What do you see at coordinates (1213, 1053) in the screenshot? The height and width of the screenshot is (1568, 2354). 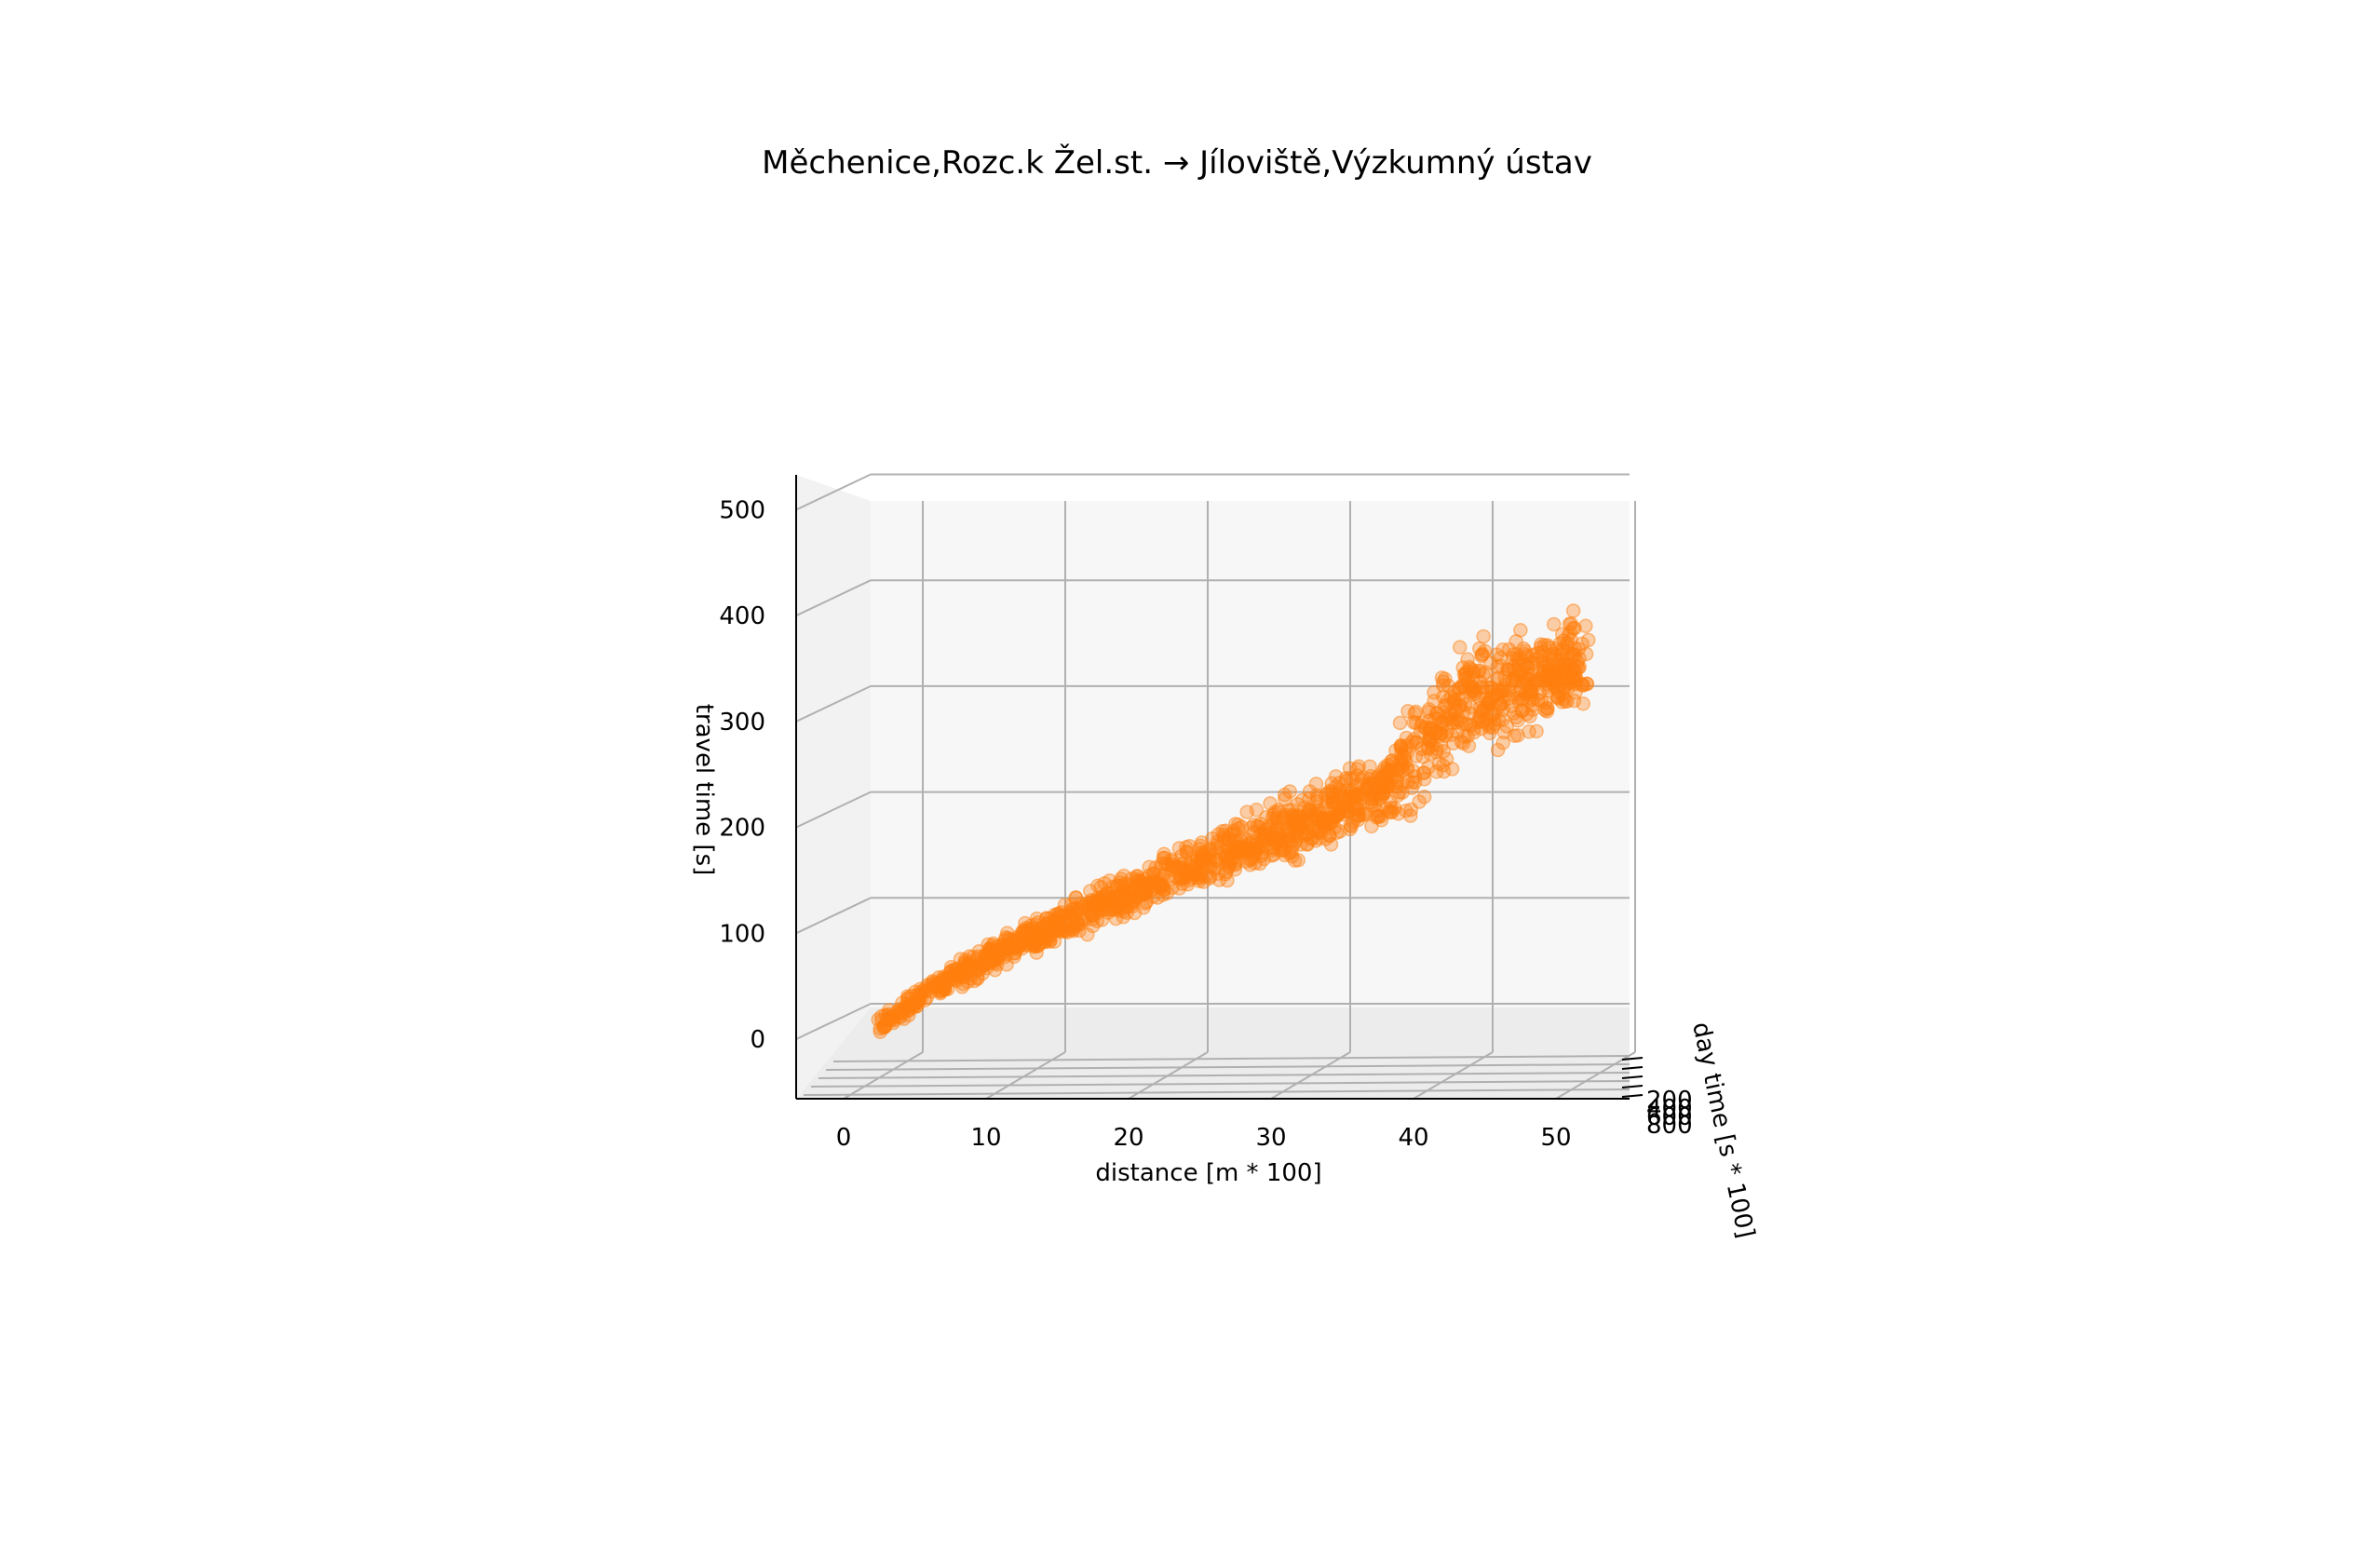 I see `floor-pane` at bounding box center [1213, 1053].